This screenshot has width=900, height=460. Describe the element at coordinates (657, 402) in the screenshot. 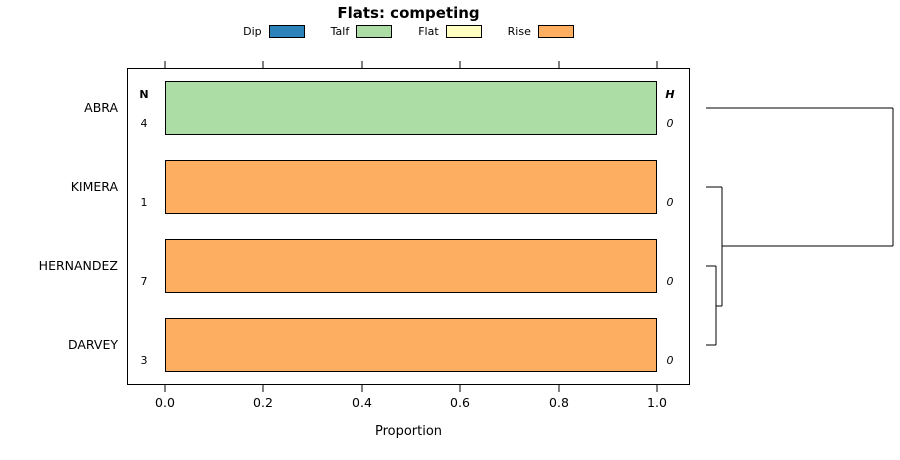

I see `x-axis-tick-label: 1.0` at that location.